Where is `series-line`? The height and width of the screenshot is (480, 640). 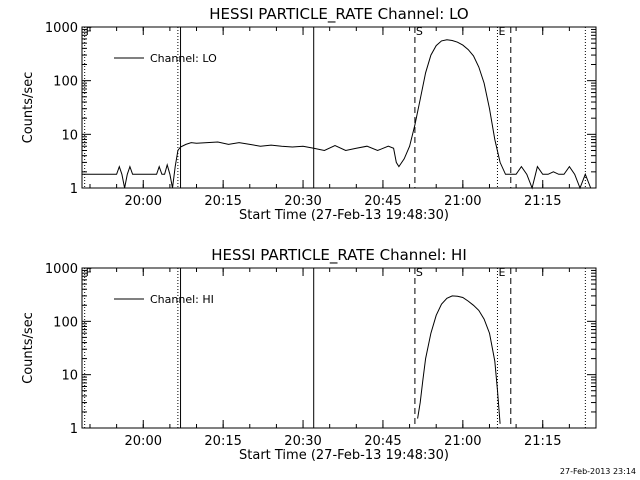
series-line is located at coordinates (459, 359).